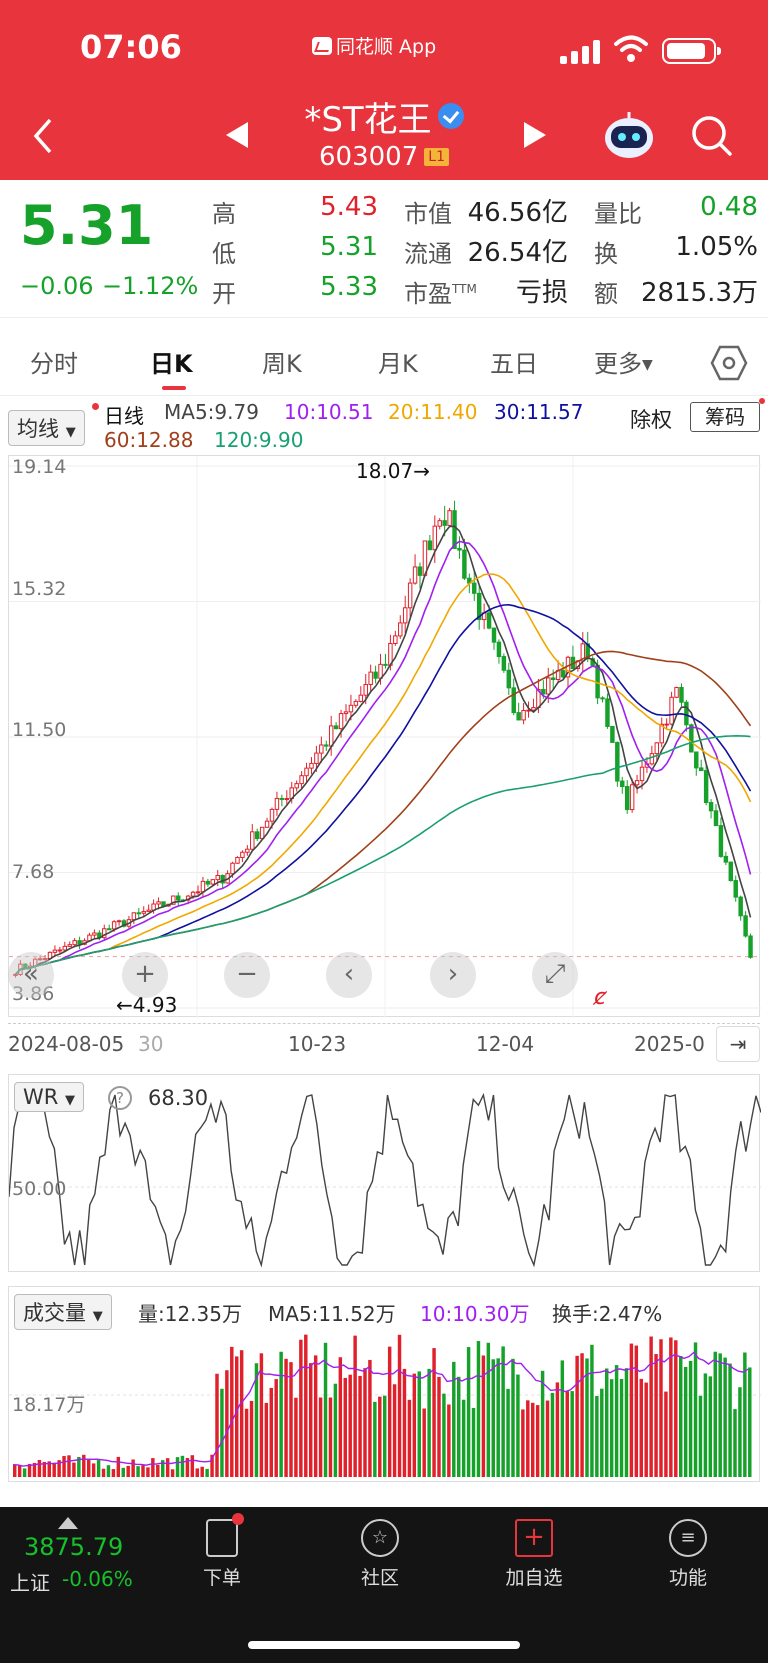  What do you see at coordinates (66, 1044) in the screenshot?
I see `x-label-1: 2024-08-05` at bounding box center [66, 1044].